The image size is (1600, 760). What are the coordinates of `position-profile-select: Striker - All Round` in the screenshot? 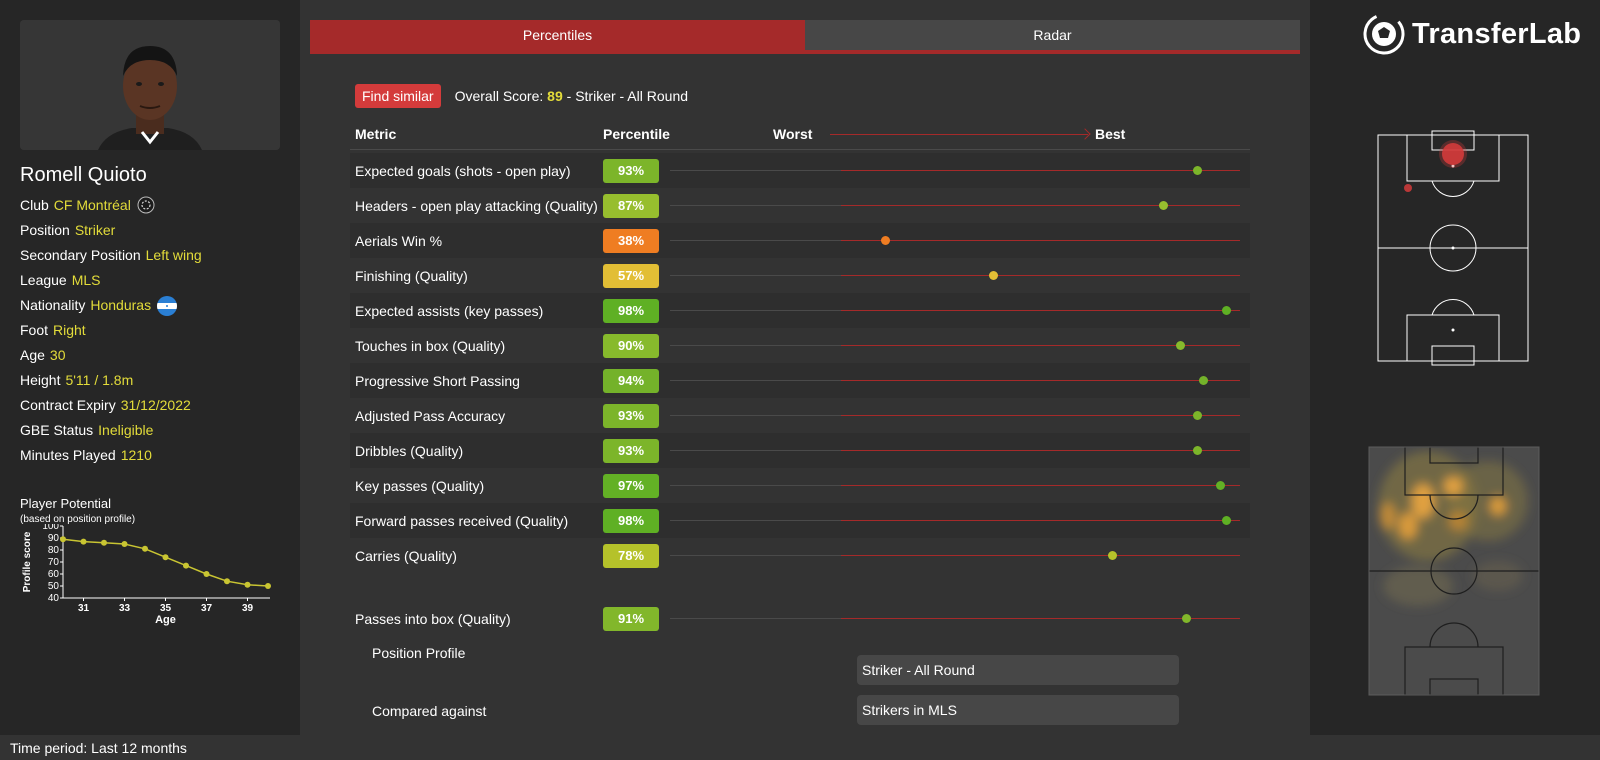 It's located at (1018, 670).